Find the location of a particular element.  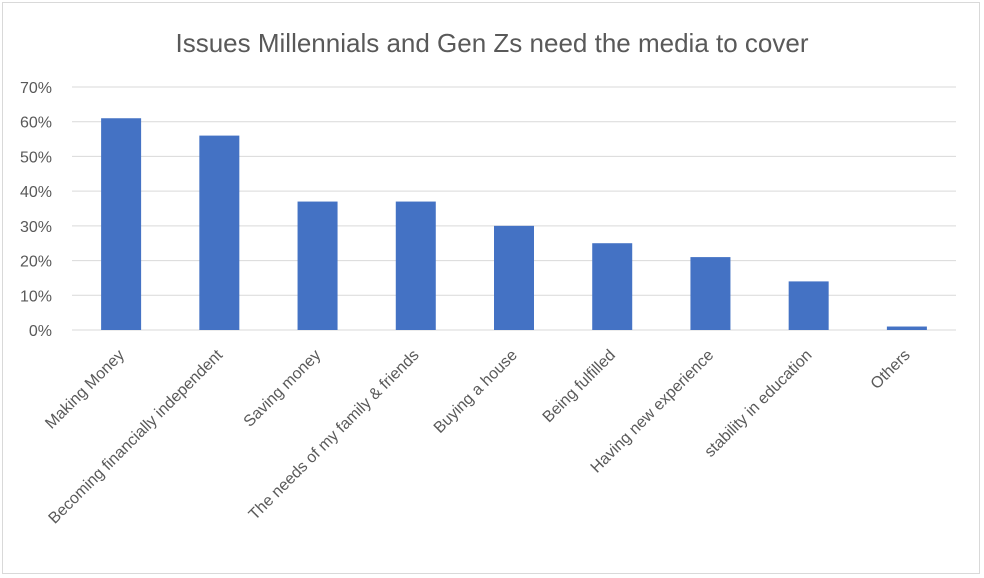

x-category-label: stability in education is located at coordinates (759, 404).